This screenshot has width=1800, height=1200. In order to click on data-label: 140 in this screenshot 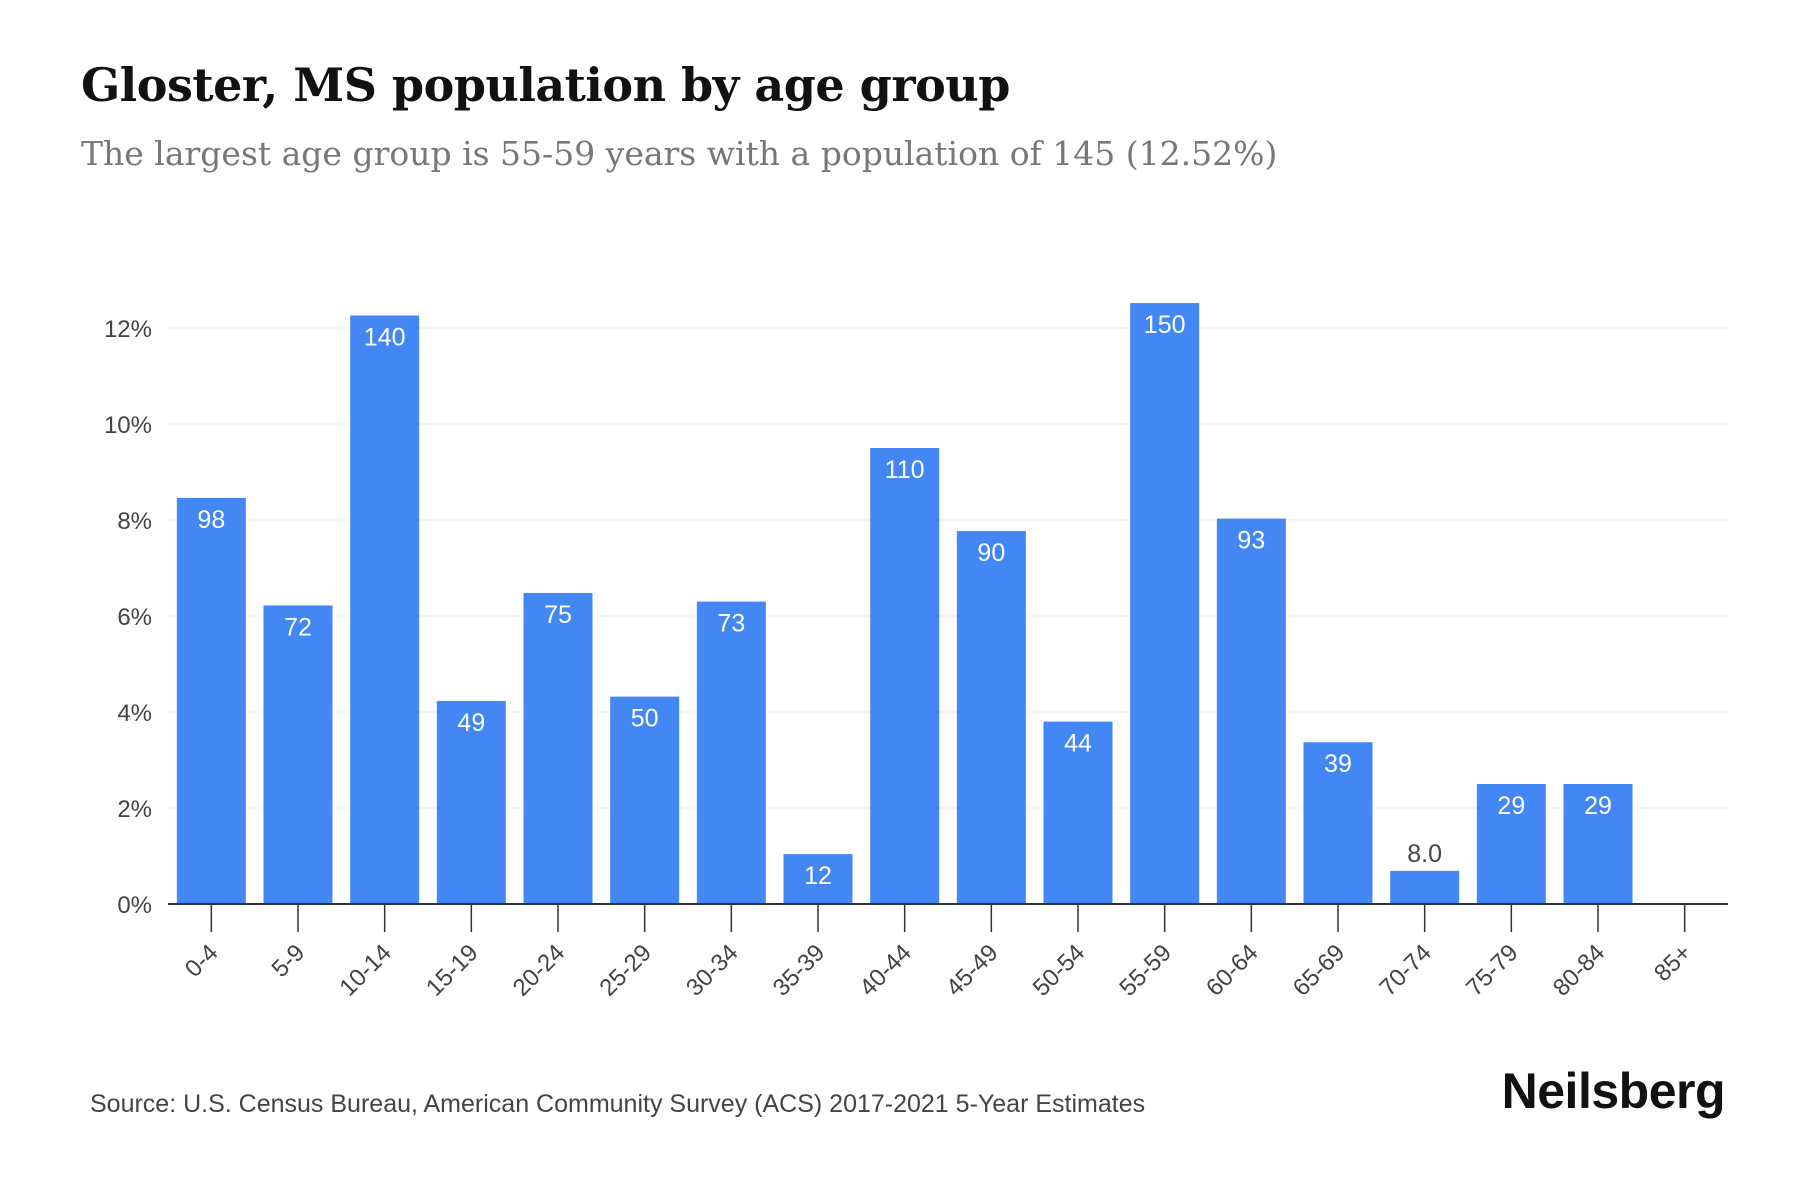, I will do `click(385, 338)`.